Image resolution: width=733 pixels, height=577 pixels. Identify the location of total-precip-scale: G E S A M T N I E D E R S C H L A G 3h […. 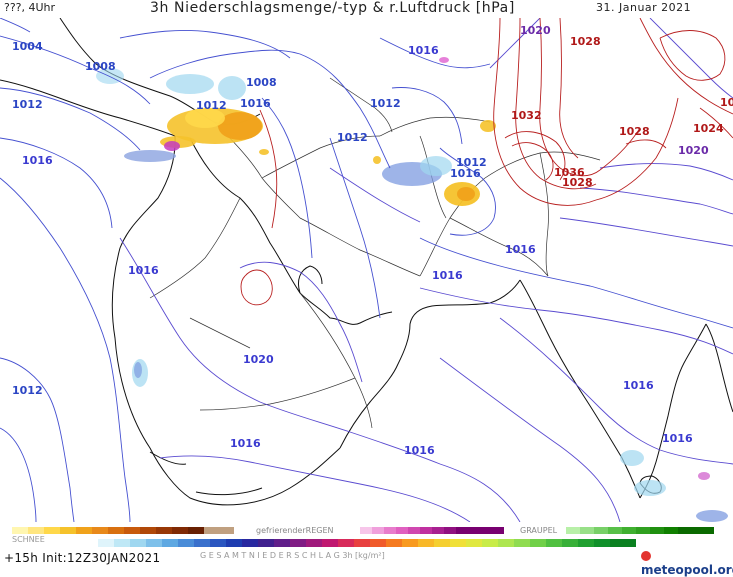
(367, 549).